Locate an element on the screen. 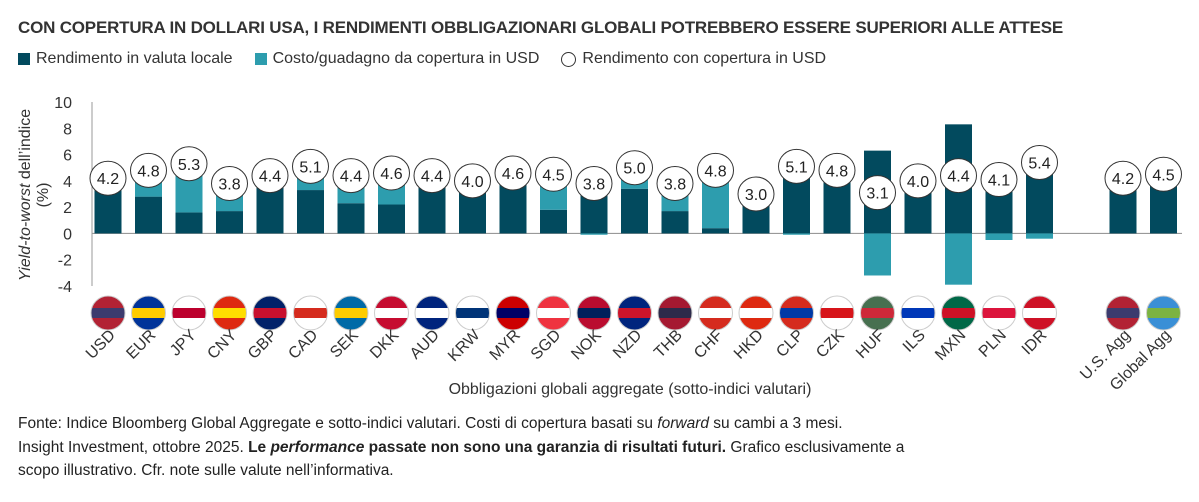  x-tick-label: NZD is located at coordinates (627, 344).